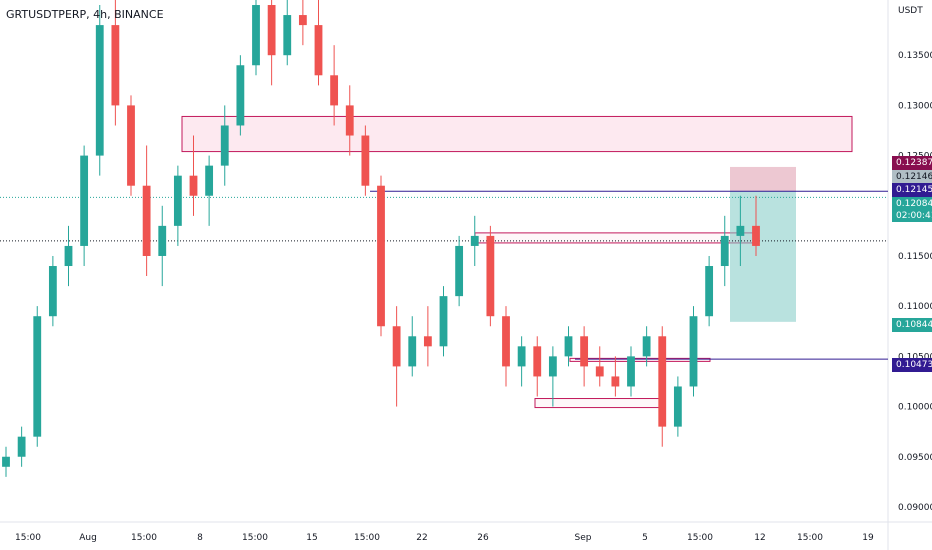 This screenshot has height=550, width=932. Describe the element at coordinates (915, 357) in the screenshot. I see `y-tick-label: 0.10500` at that location.